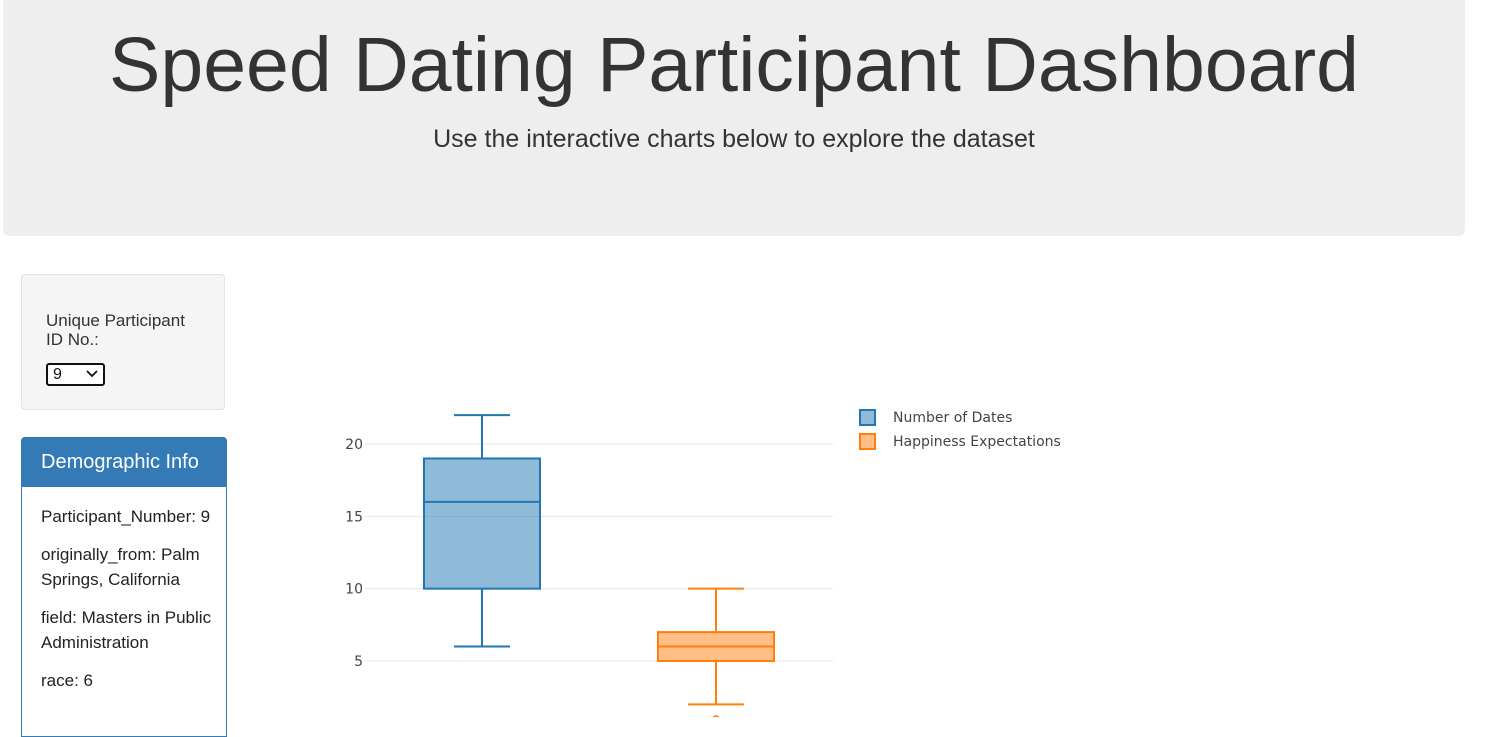 This screenshot has height=737, width=1499. I want to click on outlier-point, so click(716, 716).